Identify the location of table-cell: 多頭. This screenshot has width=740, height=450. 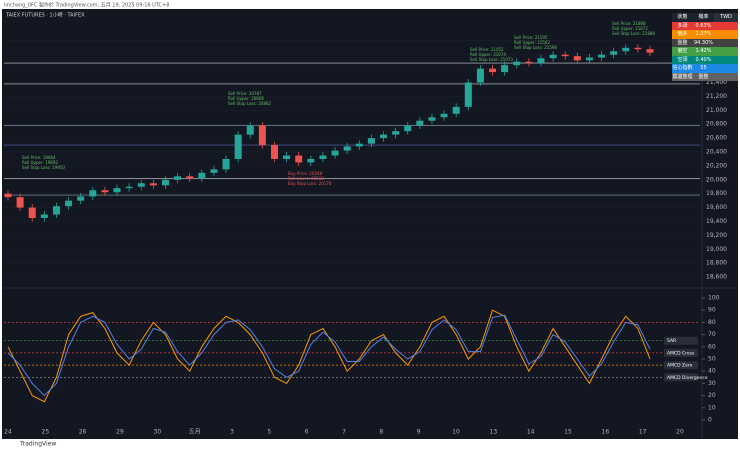
(682, 25).